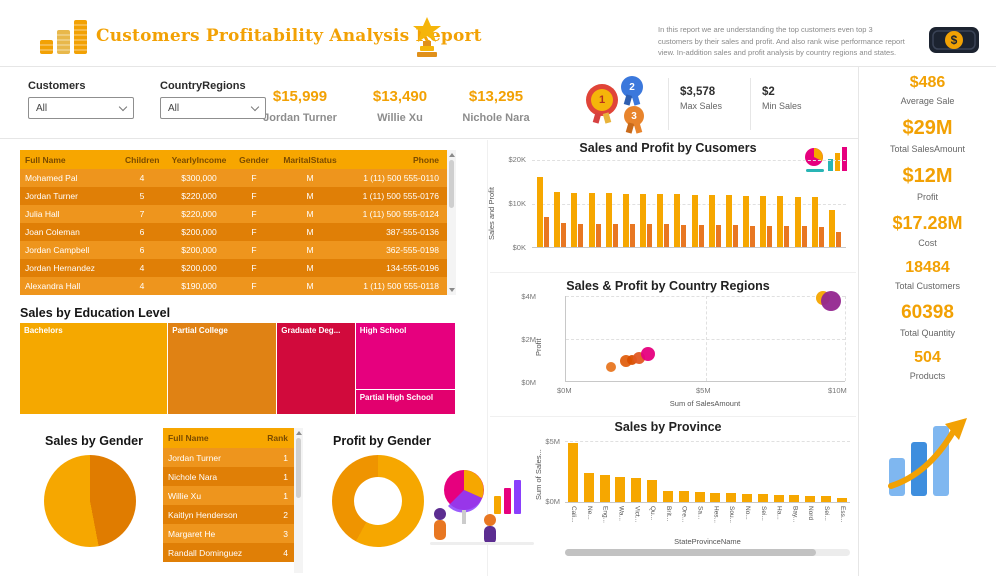  What do you see at coordinates (223, 369) in the screenshot?
I see `treemap-block: Partial College` at bounding box center [223, 369].